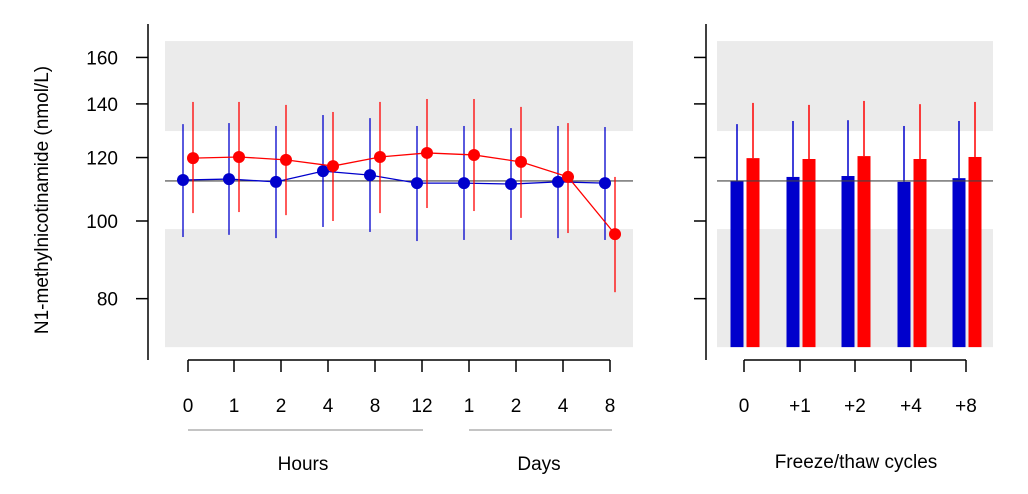 This screenshot has height=494, width=1028. What do you see at coordinates (421, 406) in the screenshot?
I see `x-tick-label: 12` at bounding box center [421, 406].